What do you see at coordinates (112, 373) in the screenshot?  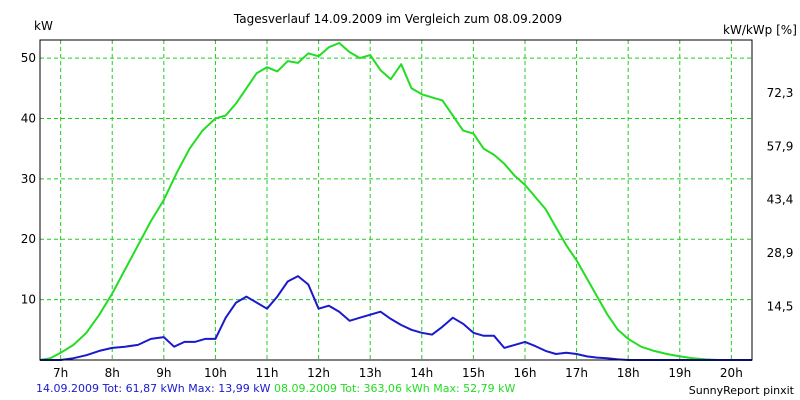 I see `x-tick-label: 8h` at bounding box center [112, 373].